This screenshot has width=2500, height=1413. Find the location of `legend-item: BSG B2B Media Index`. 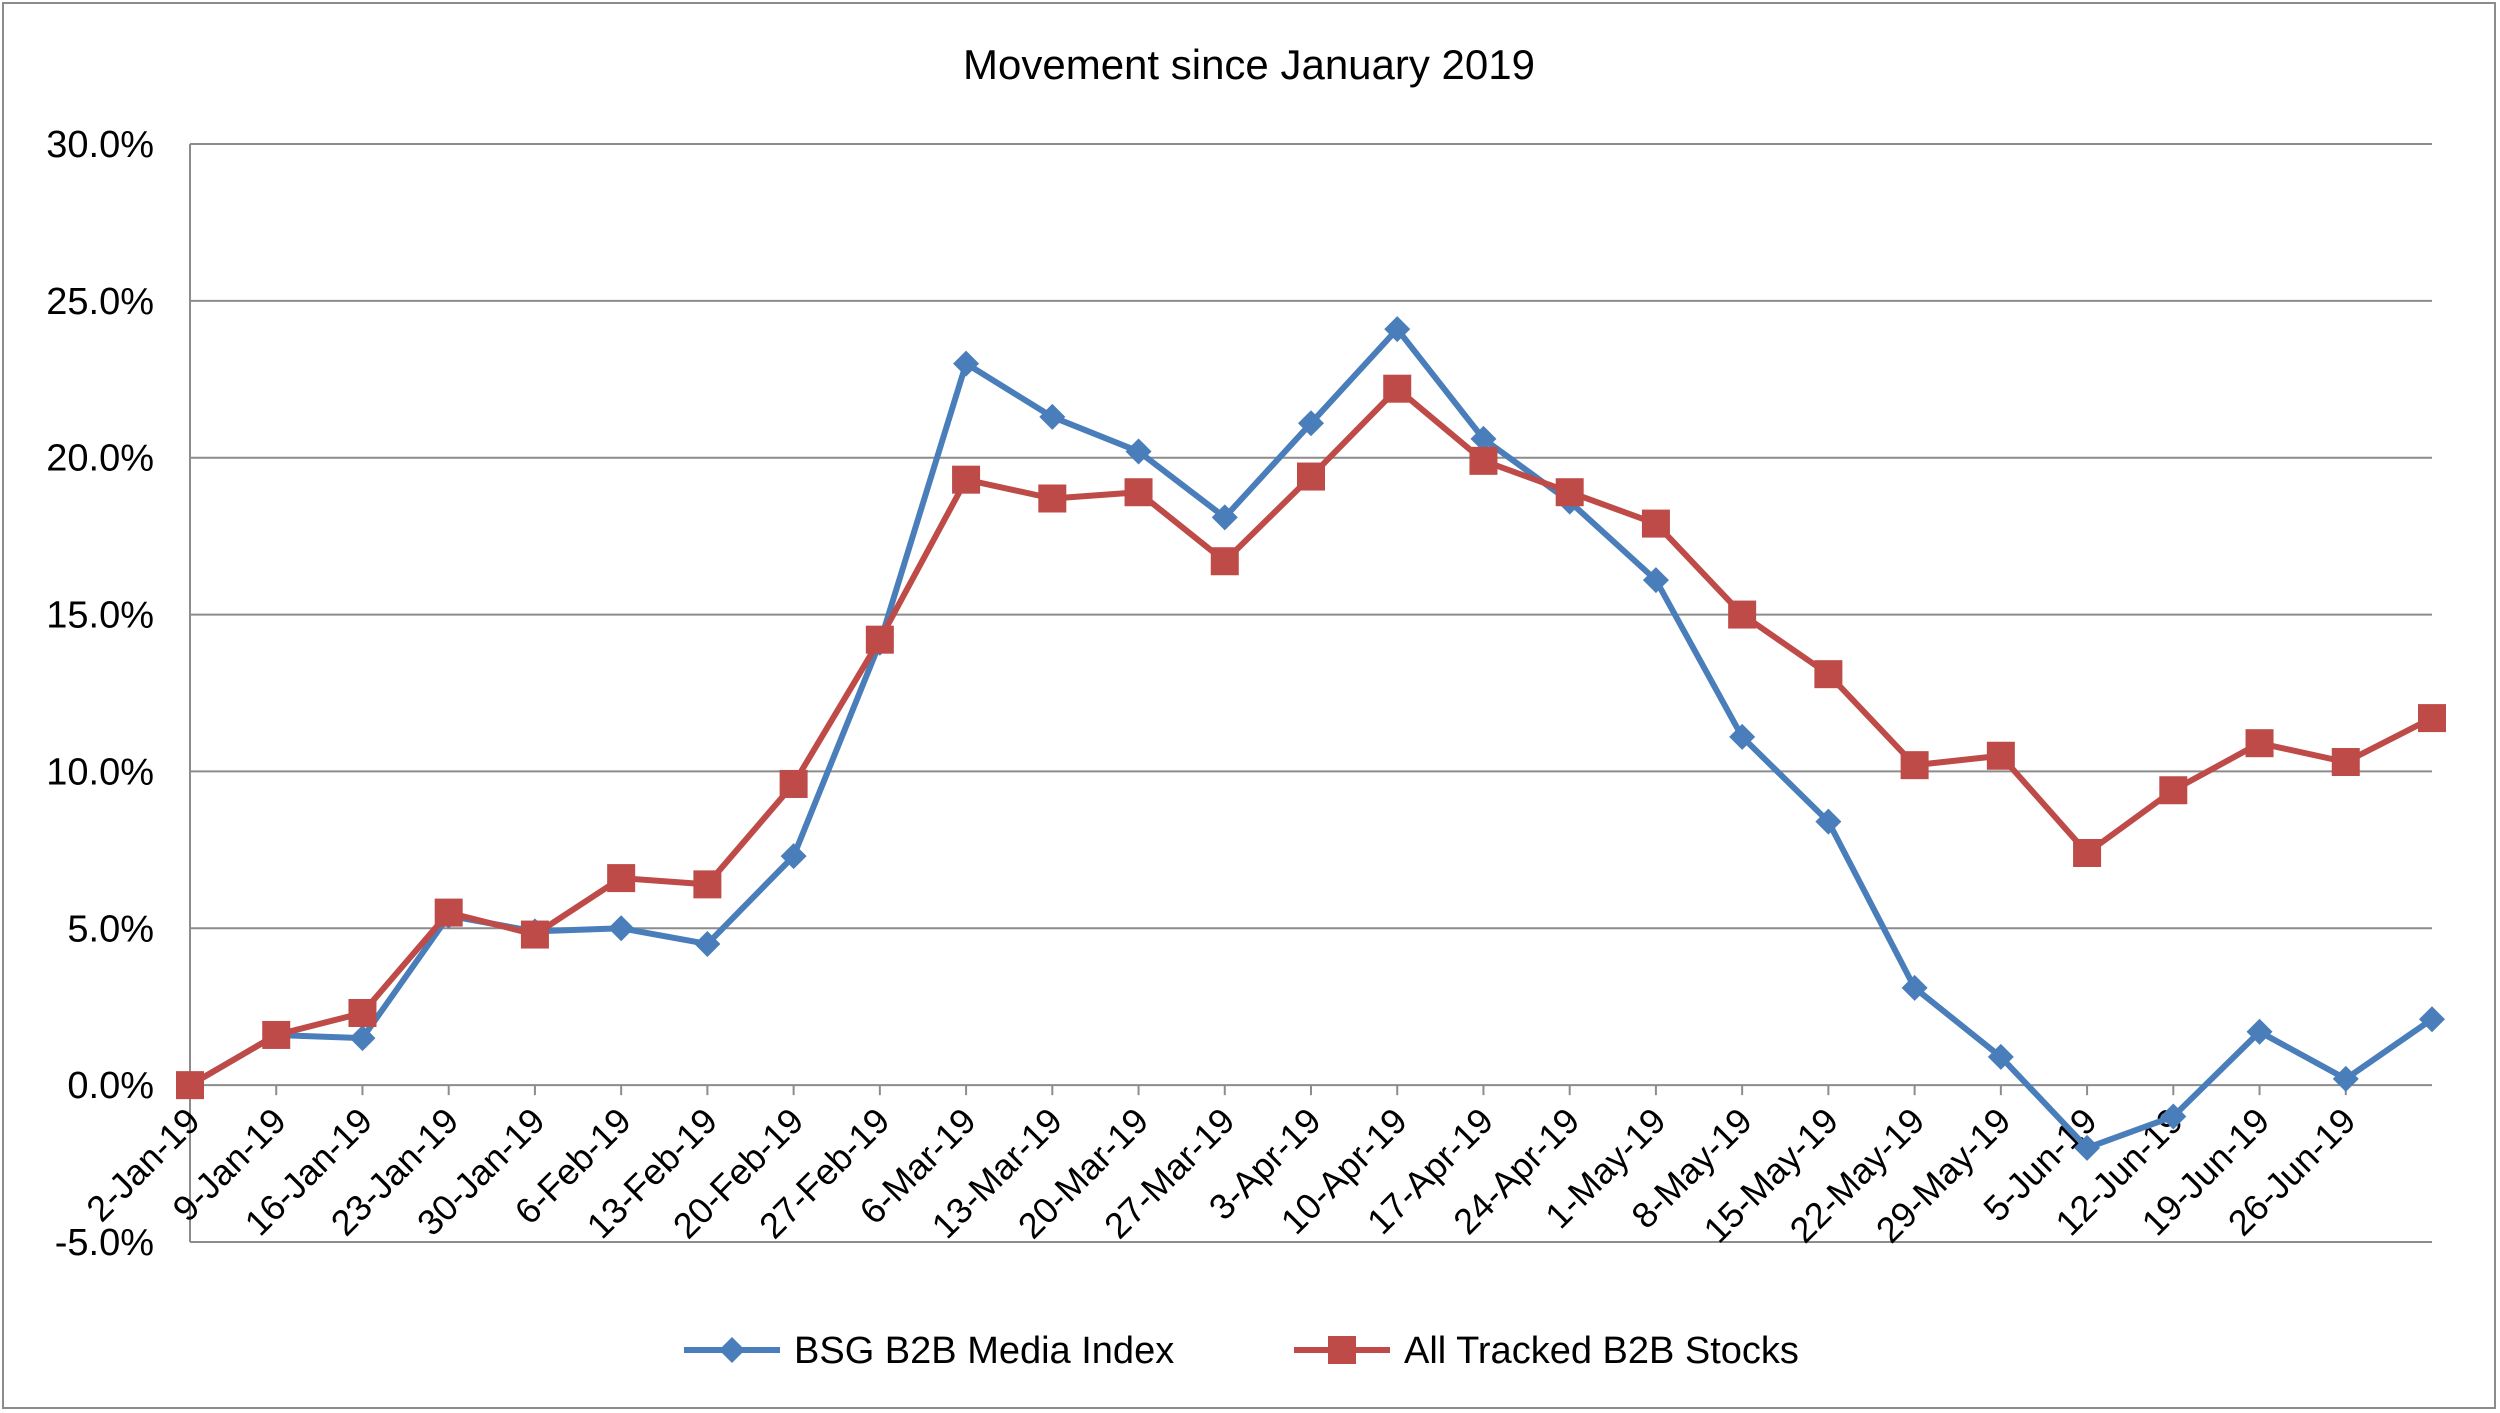

legend-item: BSG B2B Media Index is located at coordinates (929, 1351).